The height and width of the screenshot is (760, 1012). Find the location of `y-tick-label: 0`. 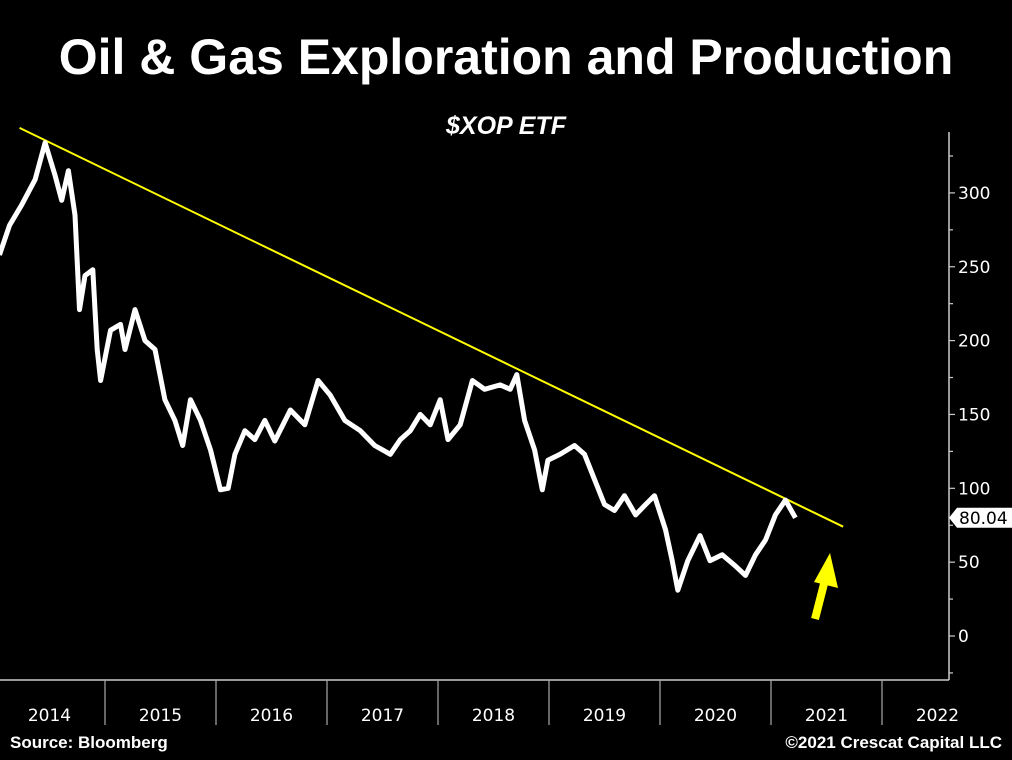

y-tick-label: 0 is located at coordinates (963, 637).